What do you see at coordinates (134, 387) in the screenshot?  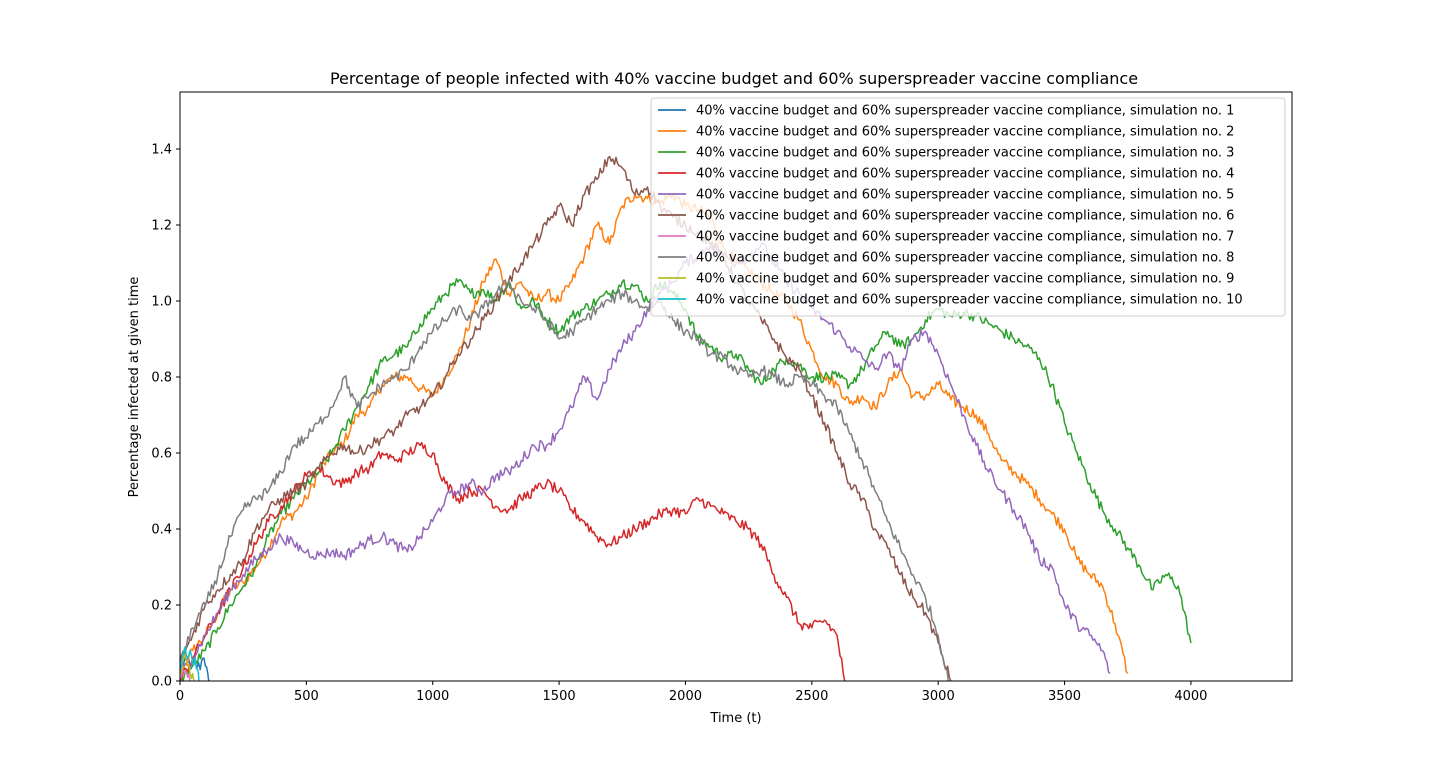 I see `y-axis-label: Percentage infected at given time` at bounding box center [134, 387].